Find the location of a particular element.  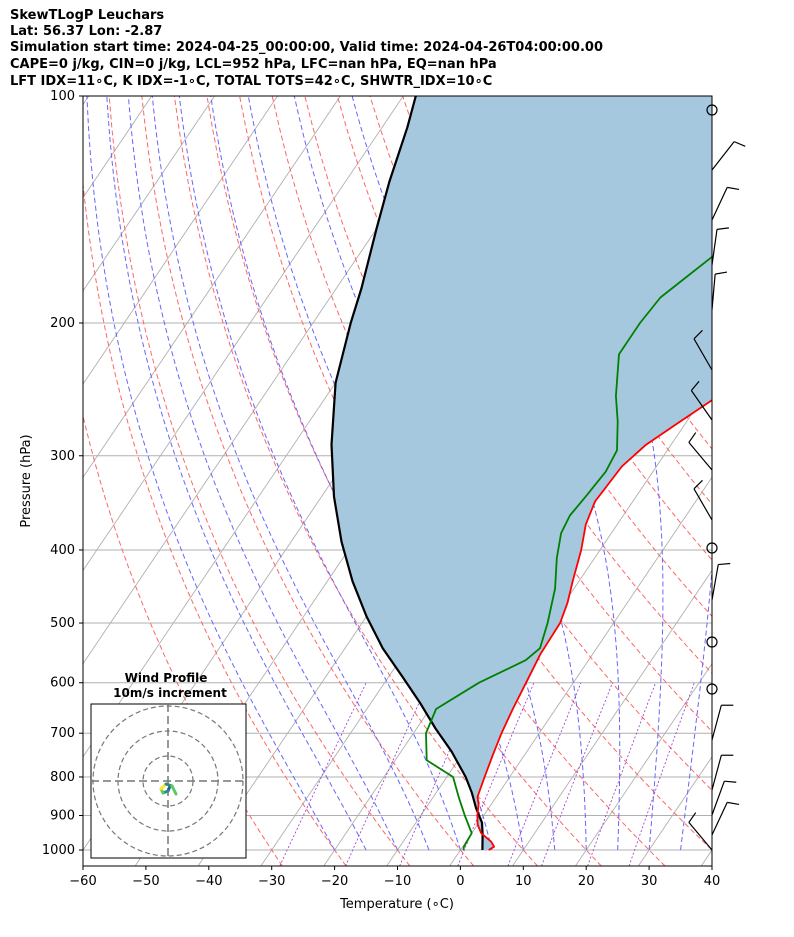

y-tick-label: 1000 is located at coordinates (58, 850).